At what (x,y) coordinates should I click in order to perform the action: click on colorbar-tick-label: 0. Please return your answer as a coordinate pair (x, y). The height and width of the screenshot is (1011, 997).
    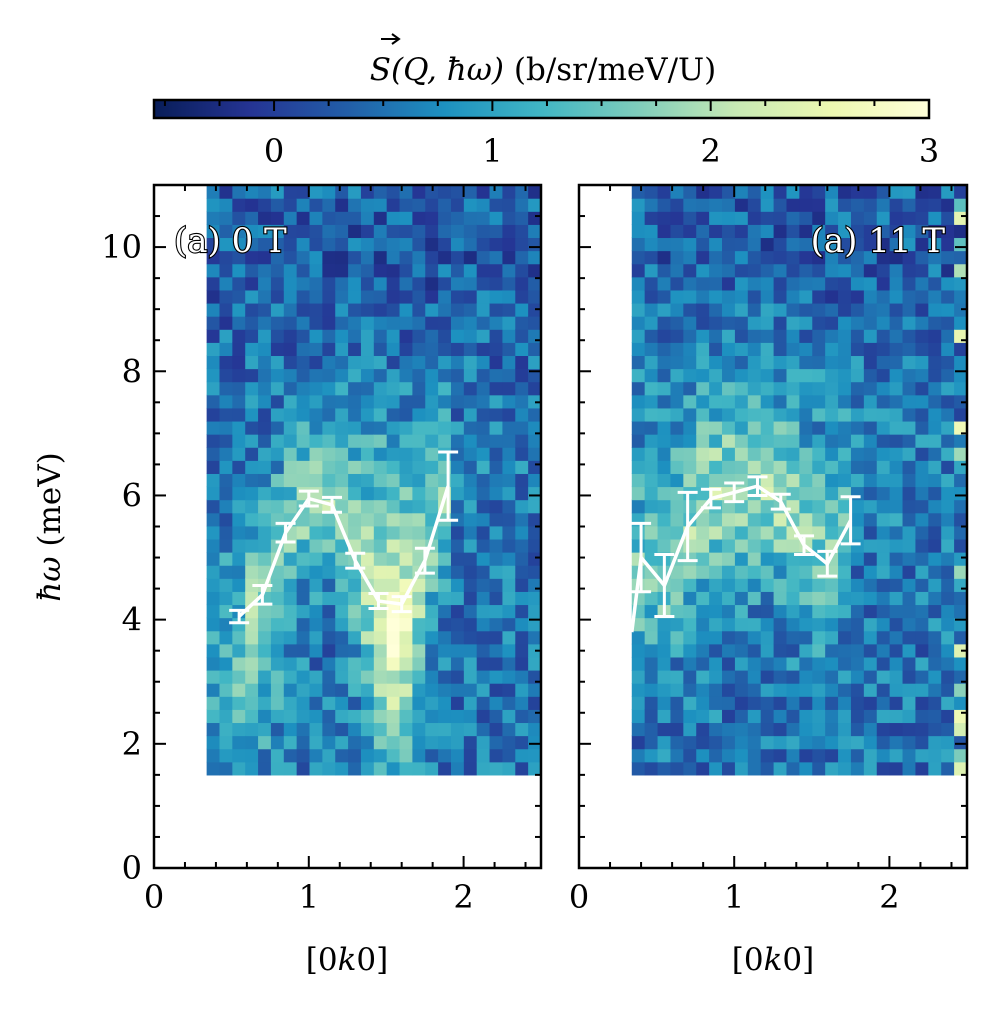
    Looking at the image, I should click on (274, 151).